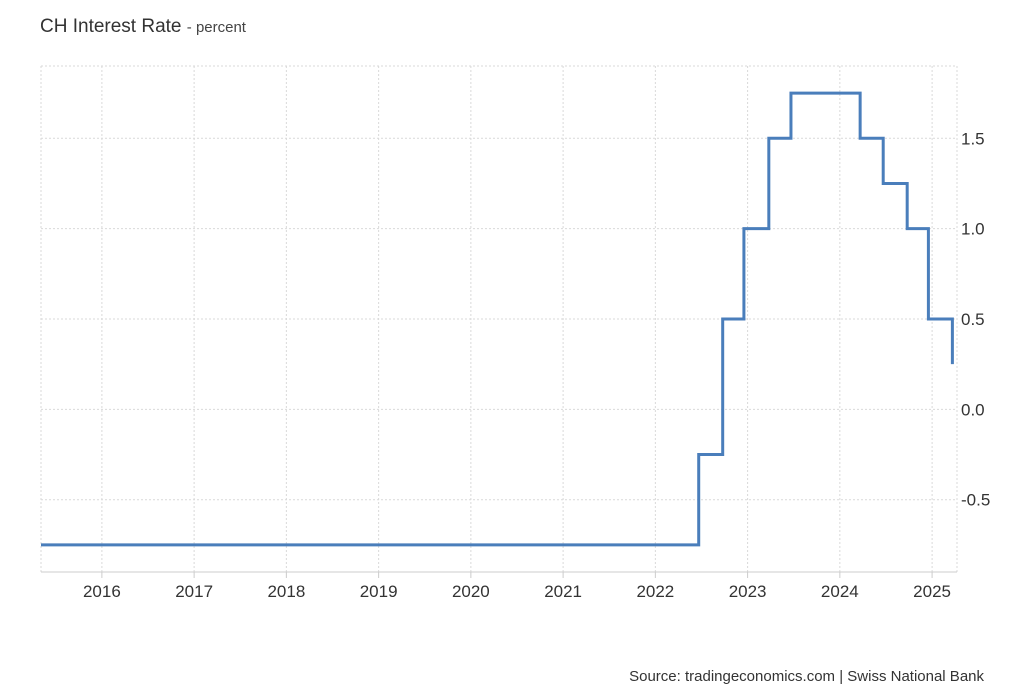 This screenshot has height=700, width=1024. I want to click on y-tick-label: 1.0, so click(973, 229).